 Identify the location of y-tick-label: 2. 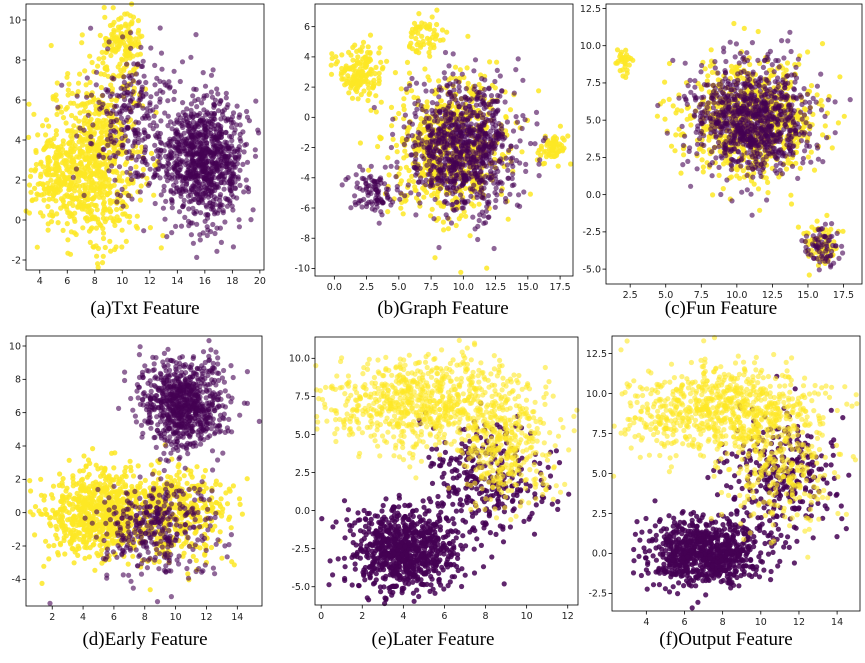
(18, 180).